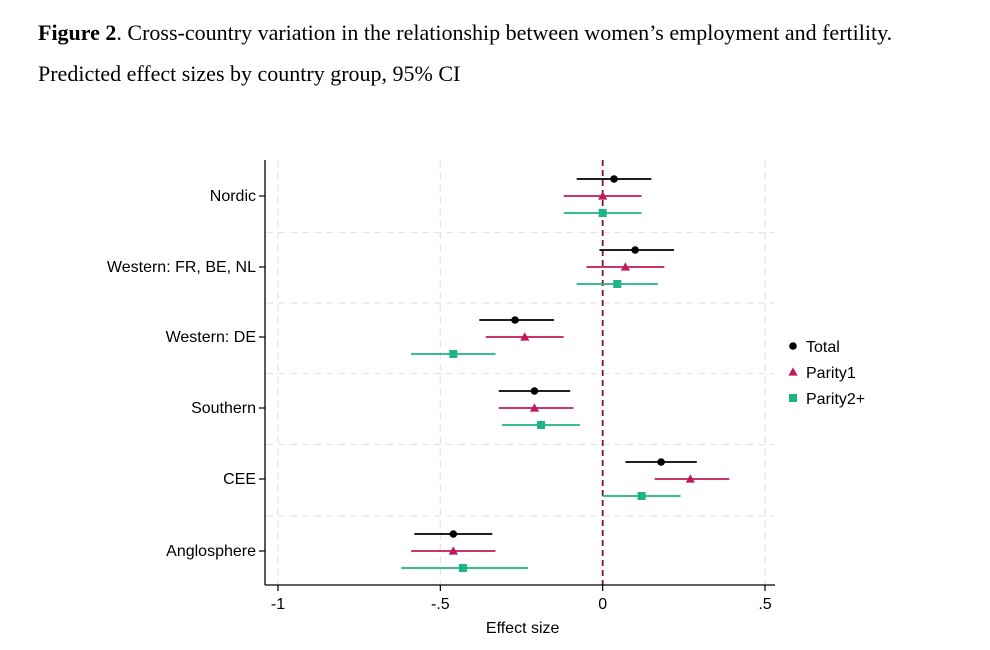  I want to click on y-category-label: Western: FR, BE, NL, so click(181, 267).